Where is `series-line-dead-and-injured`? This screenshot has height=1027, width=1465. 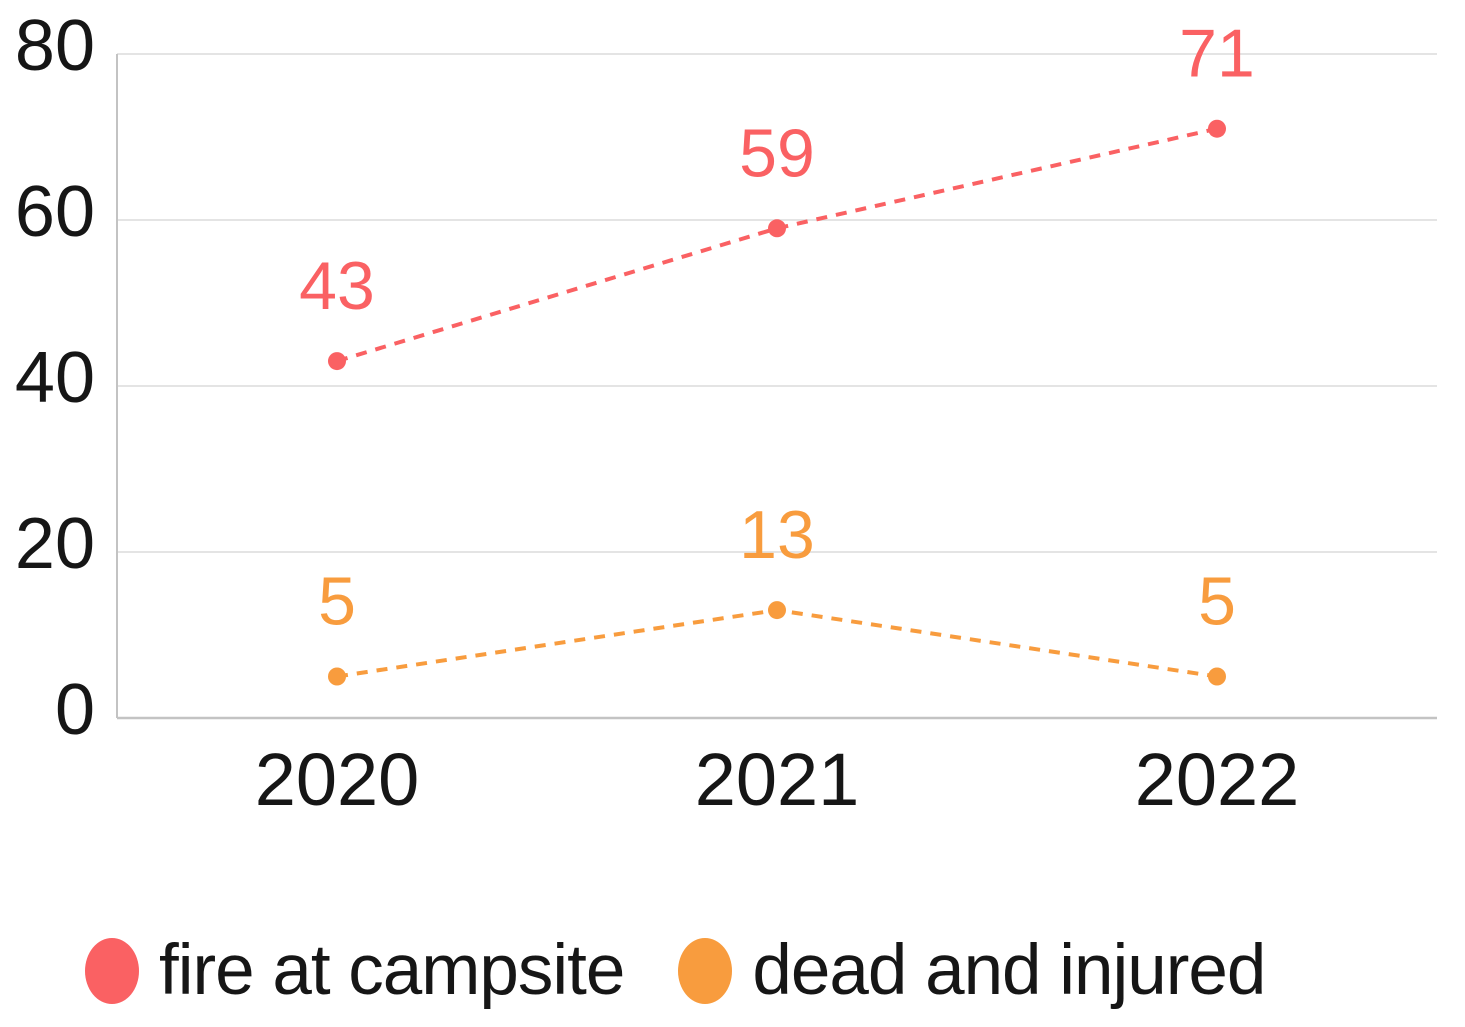
series-line-dead-and-injured is located at coordinates (777, 643).